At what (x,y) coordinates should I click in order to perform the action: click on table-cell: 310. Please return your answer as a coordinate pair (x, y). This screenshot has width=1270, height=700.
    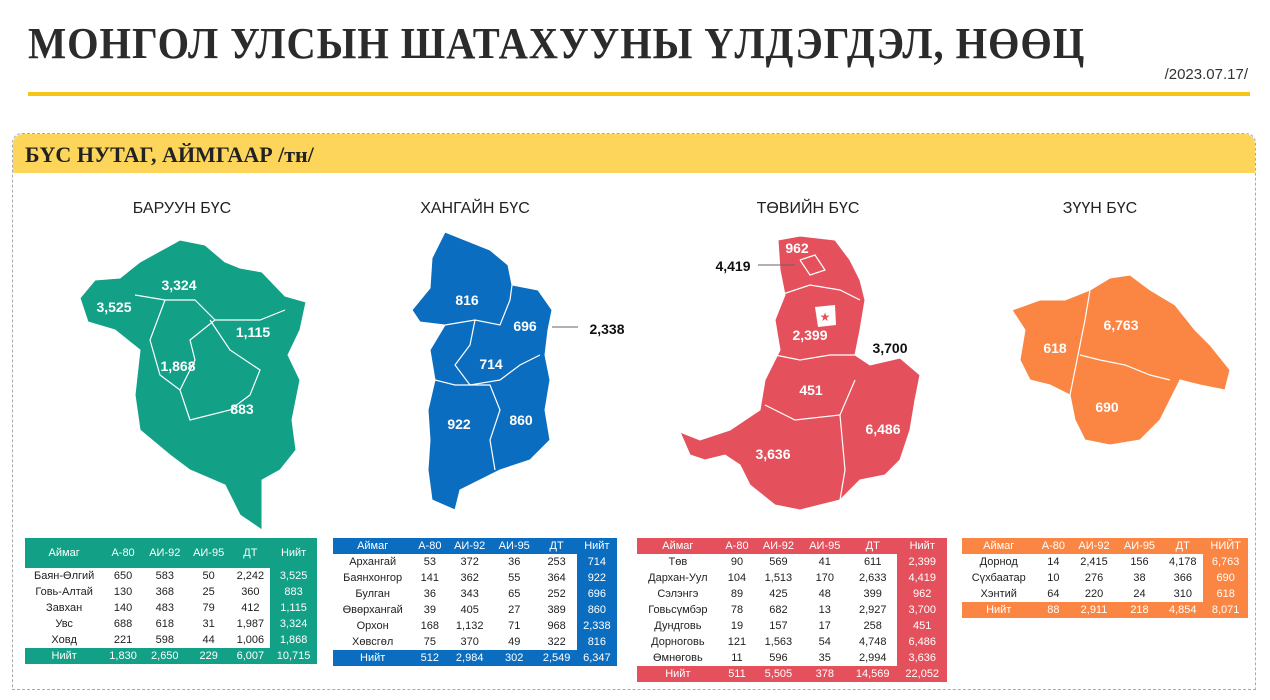
    Looking at the image, I should click on (1182, 594).